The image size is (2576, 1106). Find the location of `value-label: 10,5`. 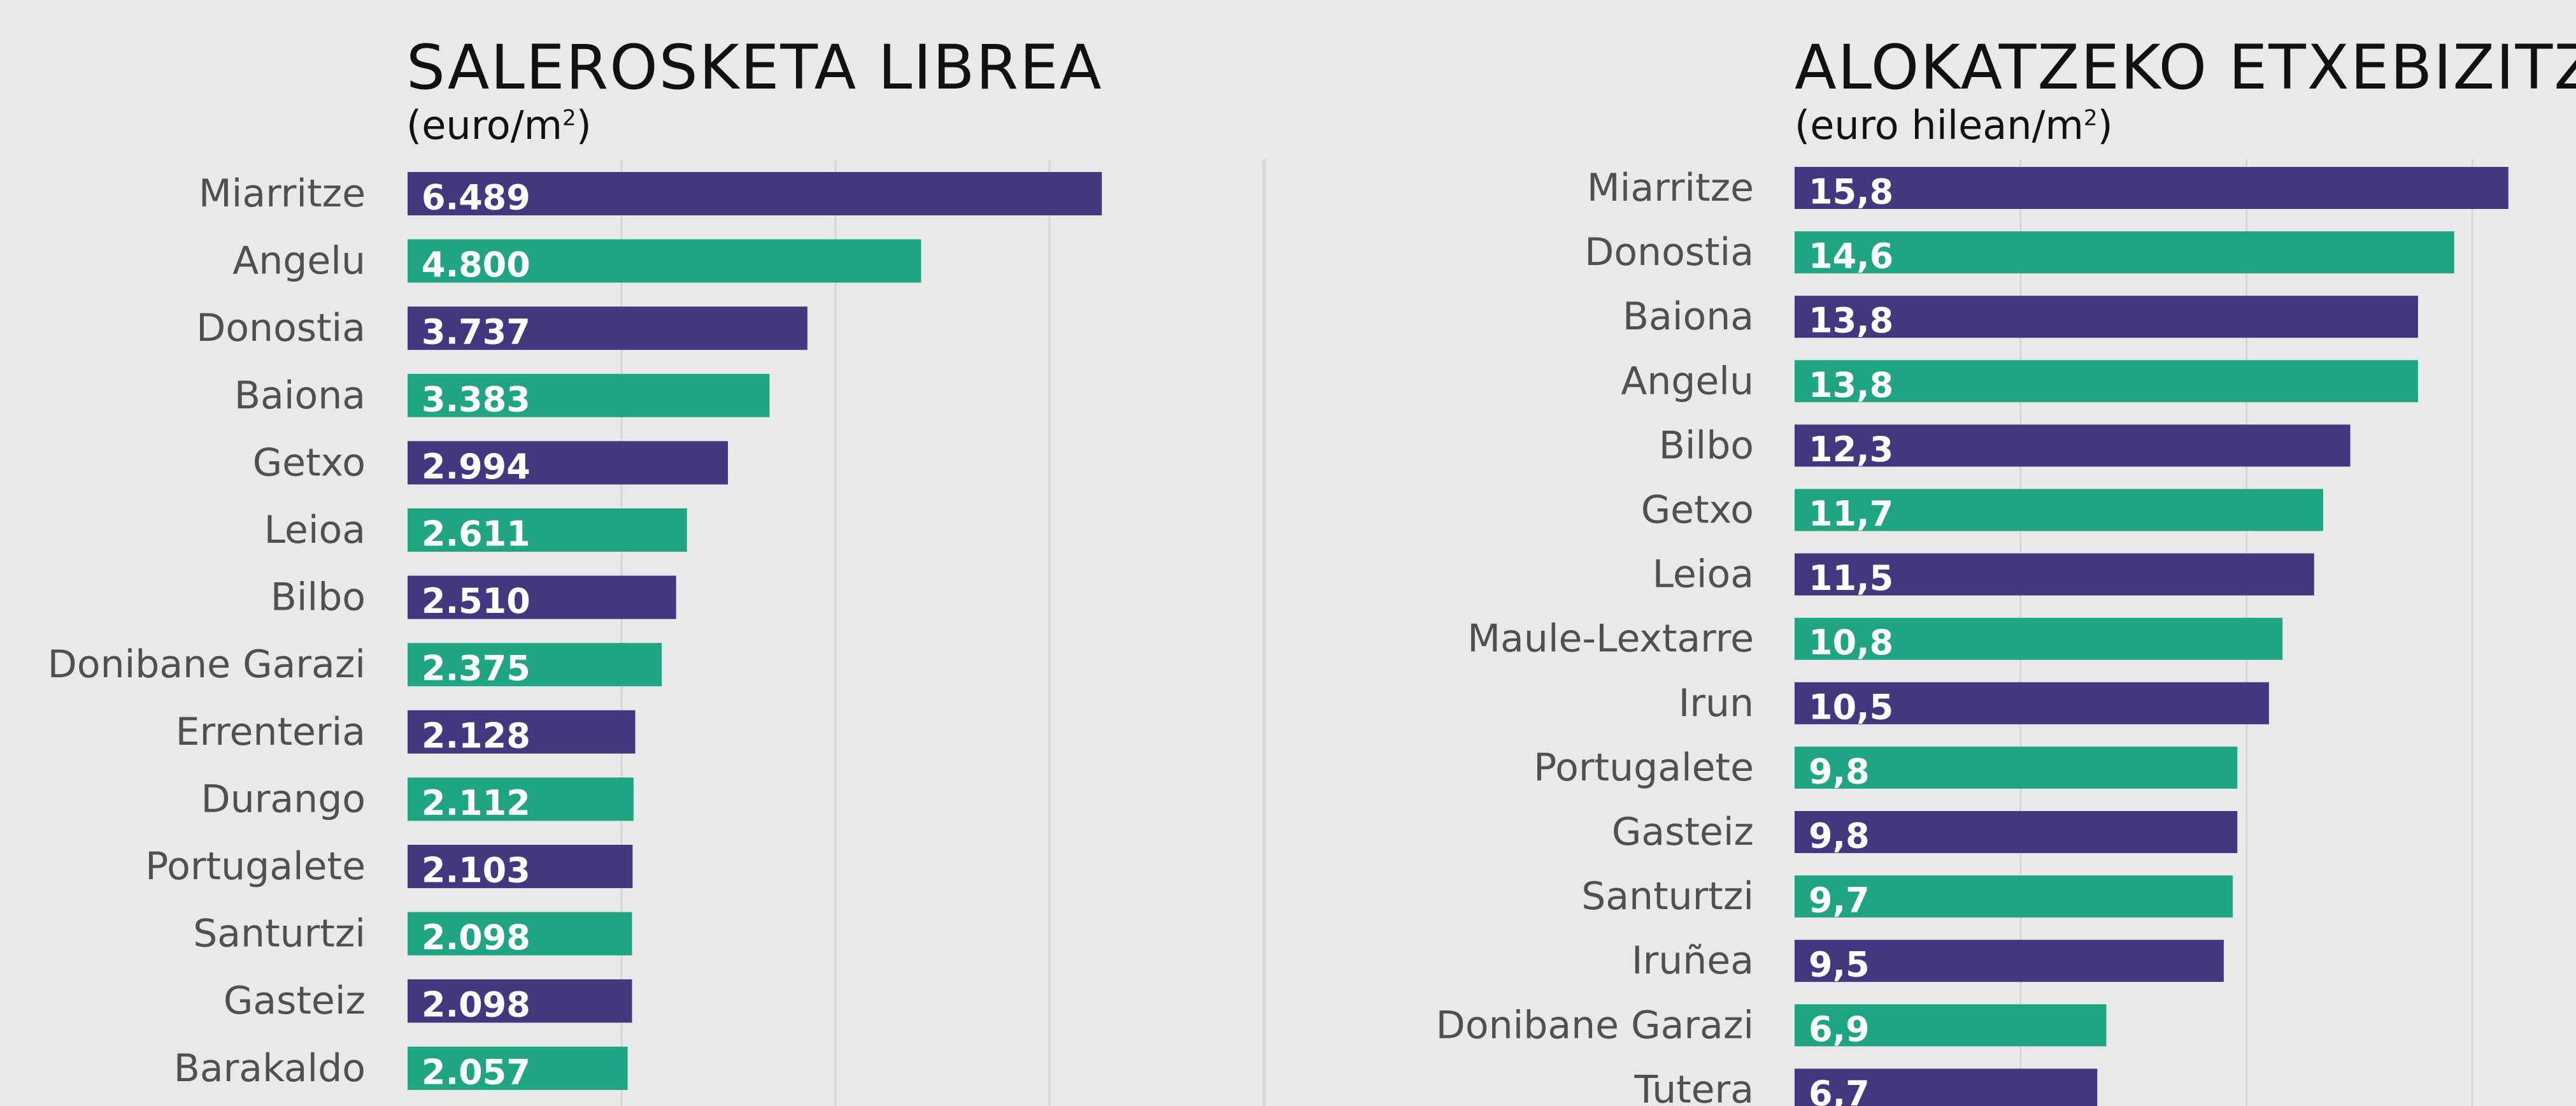

value-label: 10,5 is located at coordinates (1851, 707).